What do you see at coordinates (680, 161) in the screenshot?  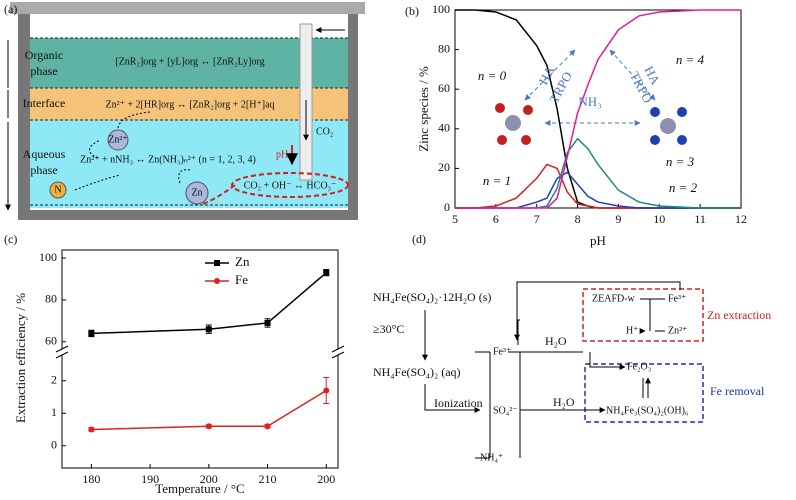 I see `annotation: n = 3` at bounding box center [680, 161].